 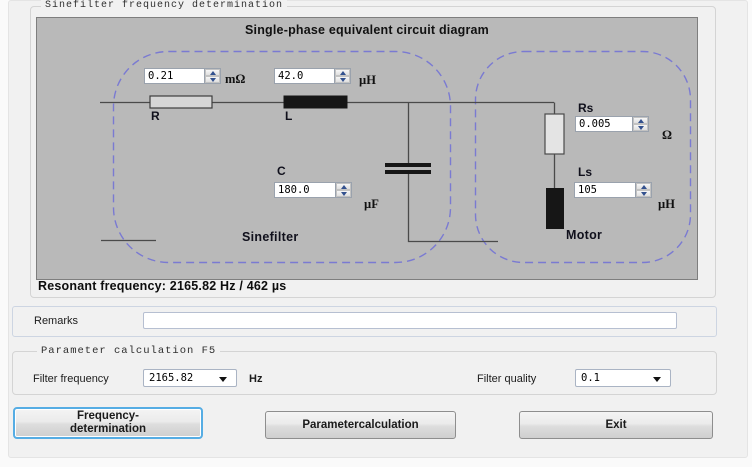 What do you see at coordinates (613, 190) in the screenshot?
I see `ls-value-spinner: 105` at bounding box center [613, 190].